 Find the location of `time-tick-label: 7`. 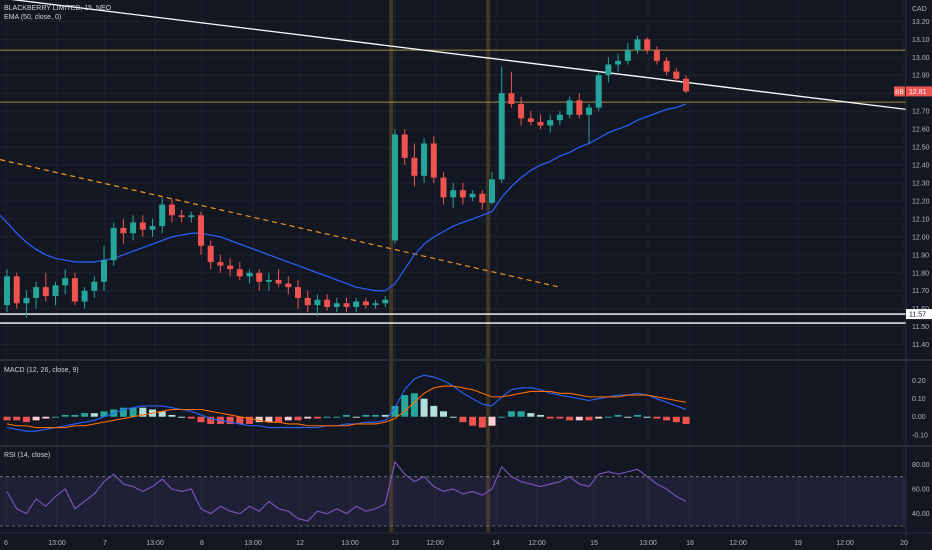

time-tick-label: 7 is located at coordinates (105, 543).